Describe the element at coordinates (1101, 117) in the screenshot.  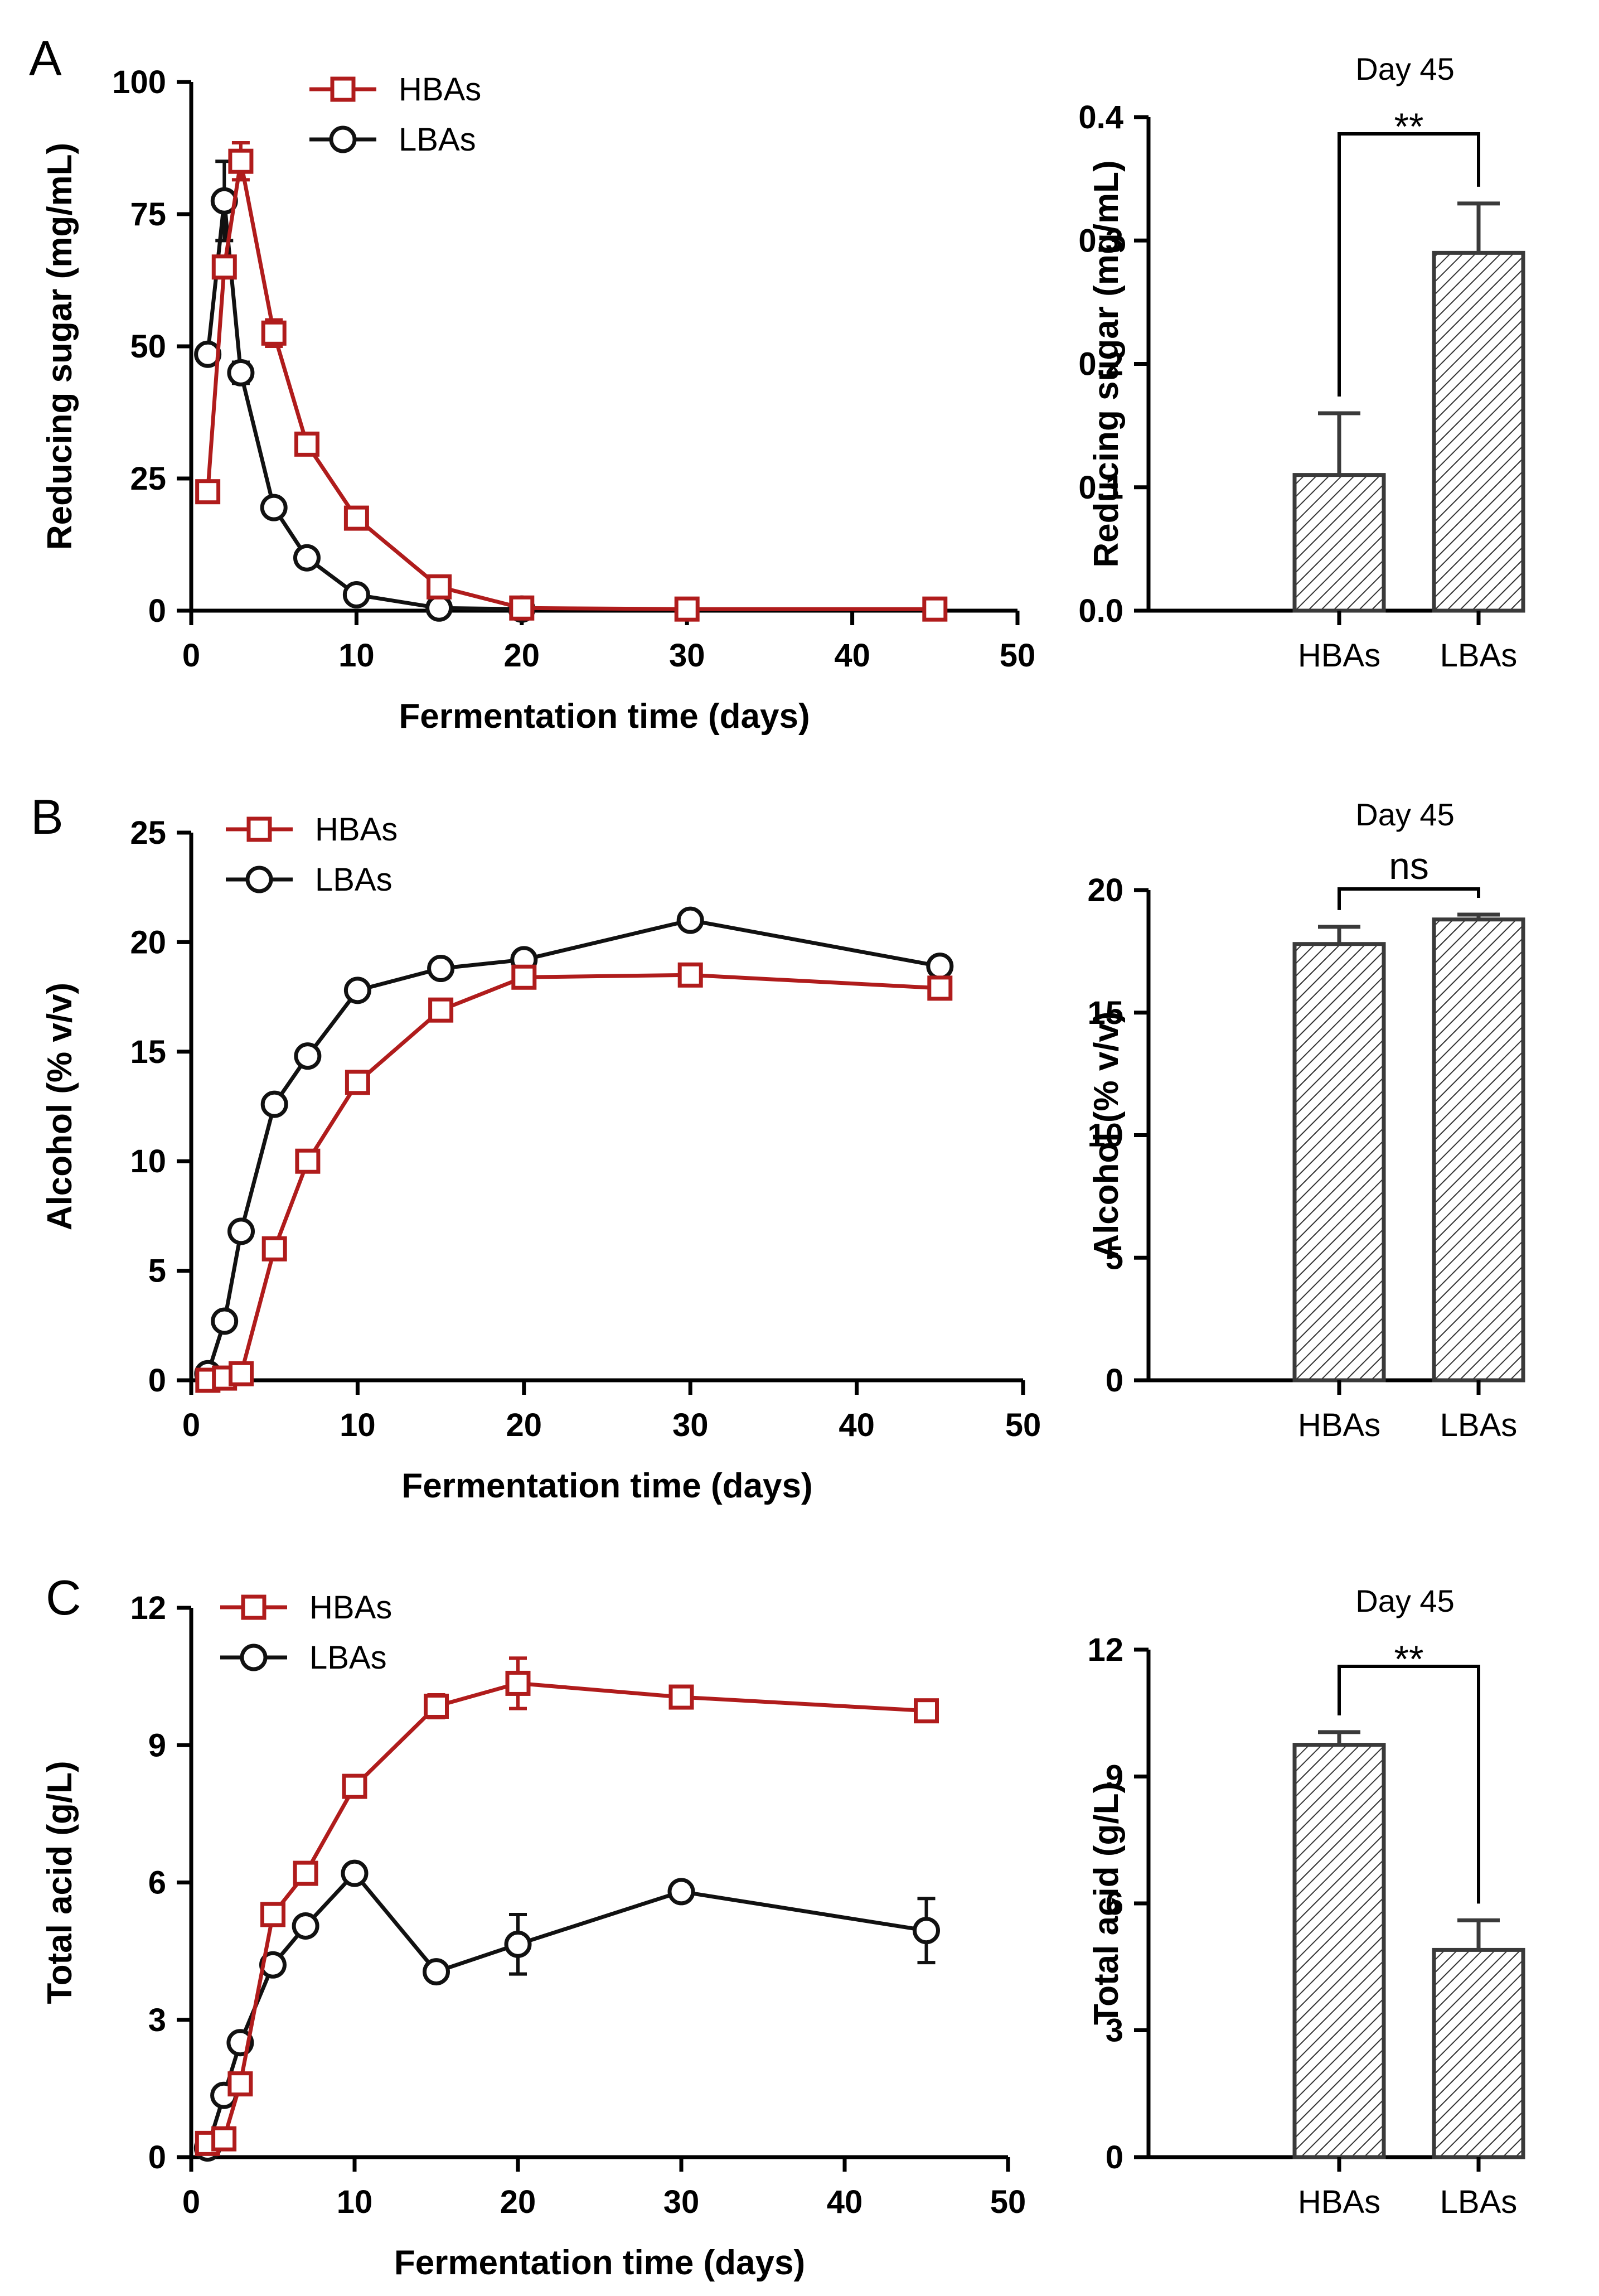
I see `y-tick-label: 0.4` at that location.